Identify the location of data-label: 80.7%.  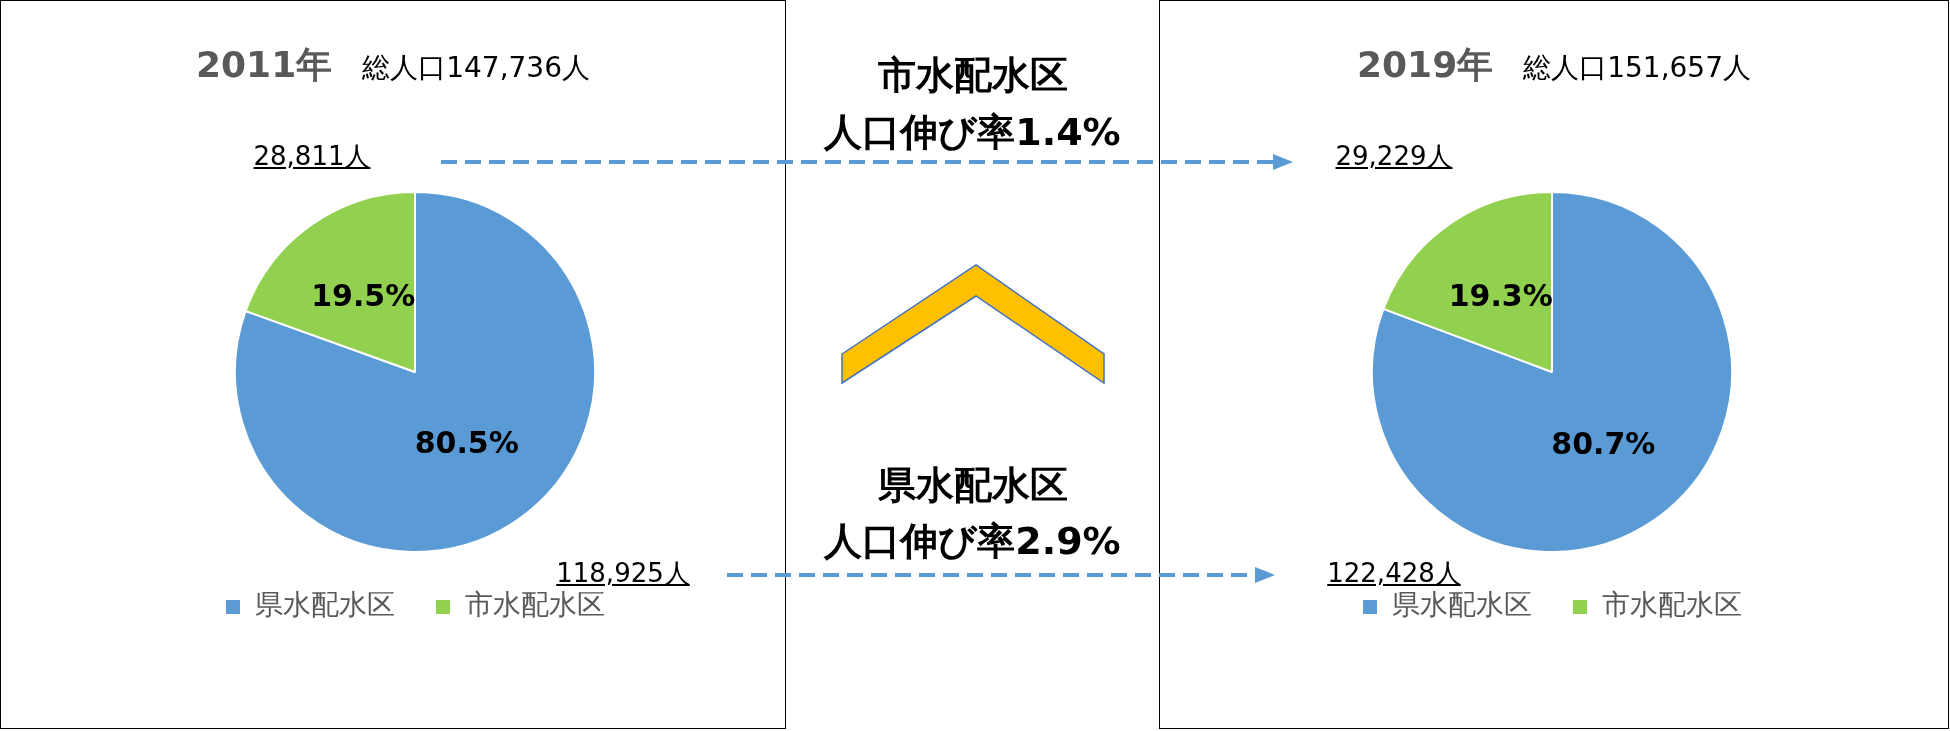
(1603, 443).